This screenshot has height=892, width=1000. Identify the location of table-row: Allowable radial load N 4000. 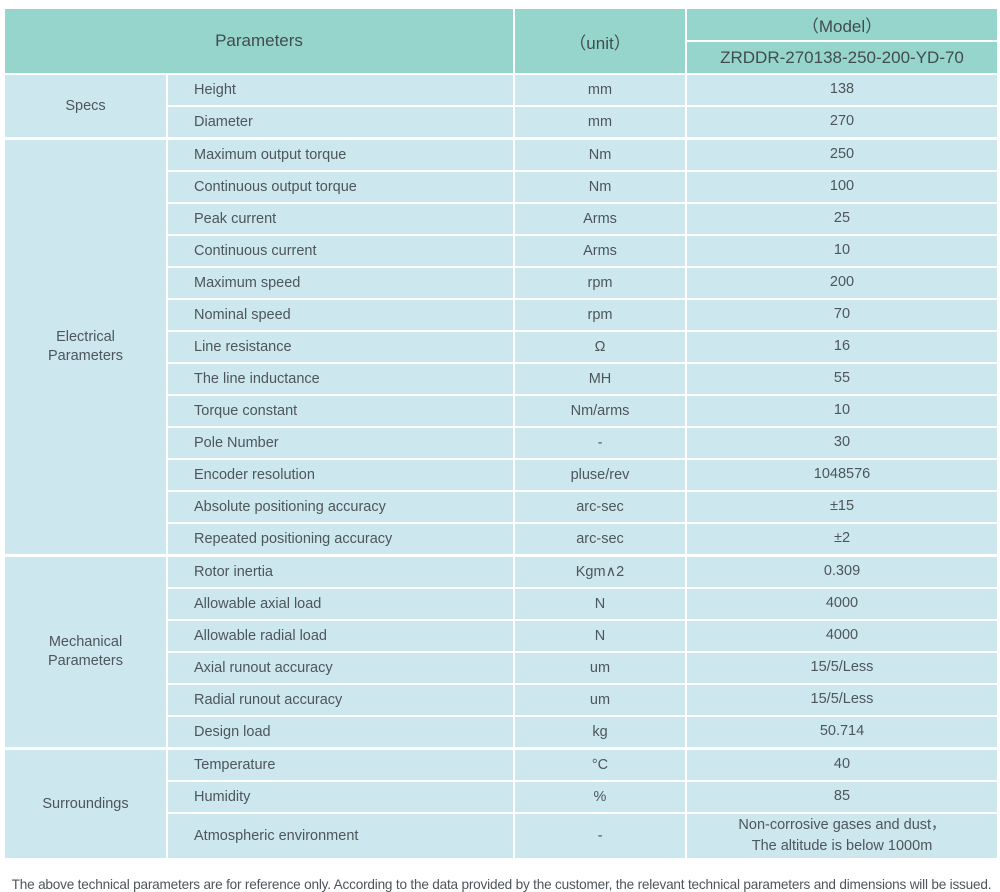
(501, 636).